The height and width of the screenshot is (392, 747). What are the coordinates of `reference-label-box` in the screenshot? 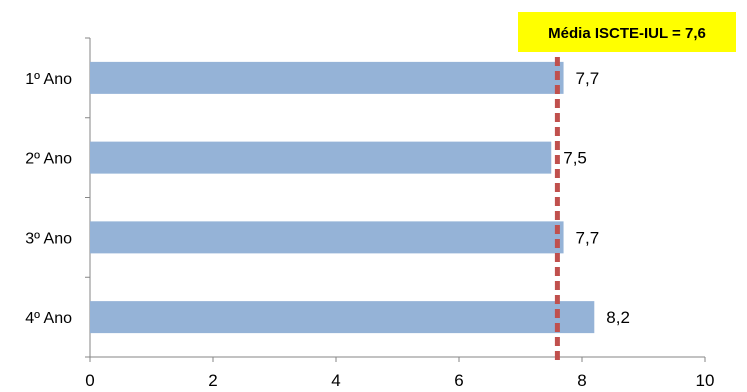 It's located at (627, 32).